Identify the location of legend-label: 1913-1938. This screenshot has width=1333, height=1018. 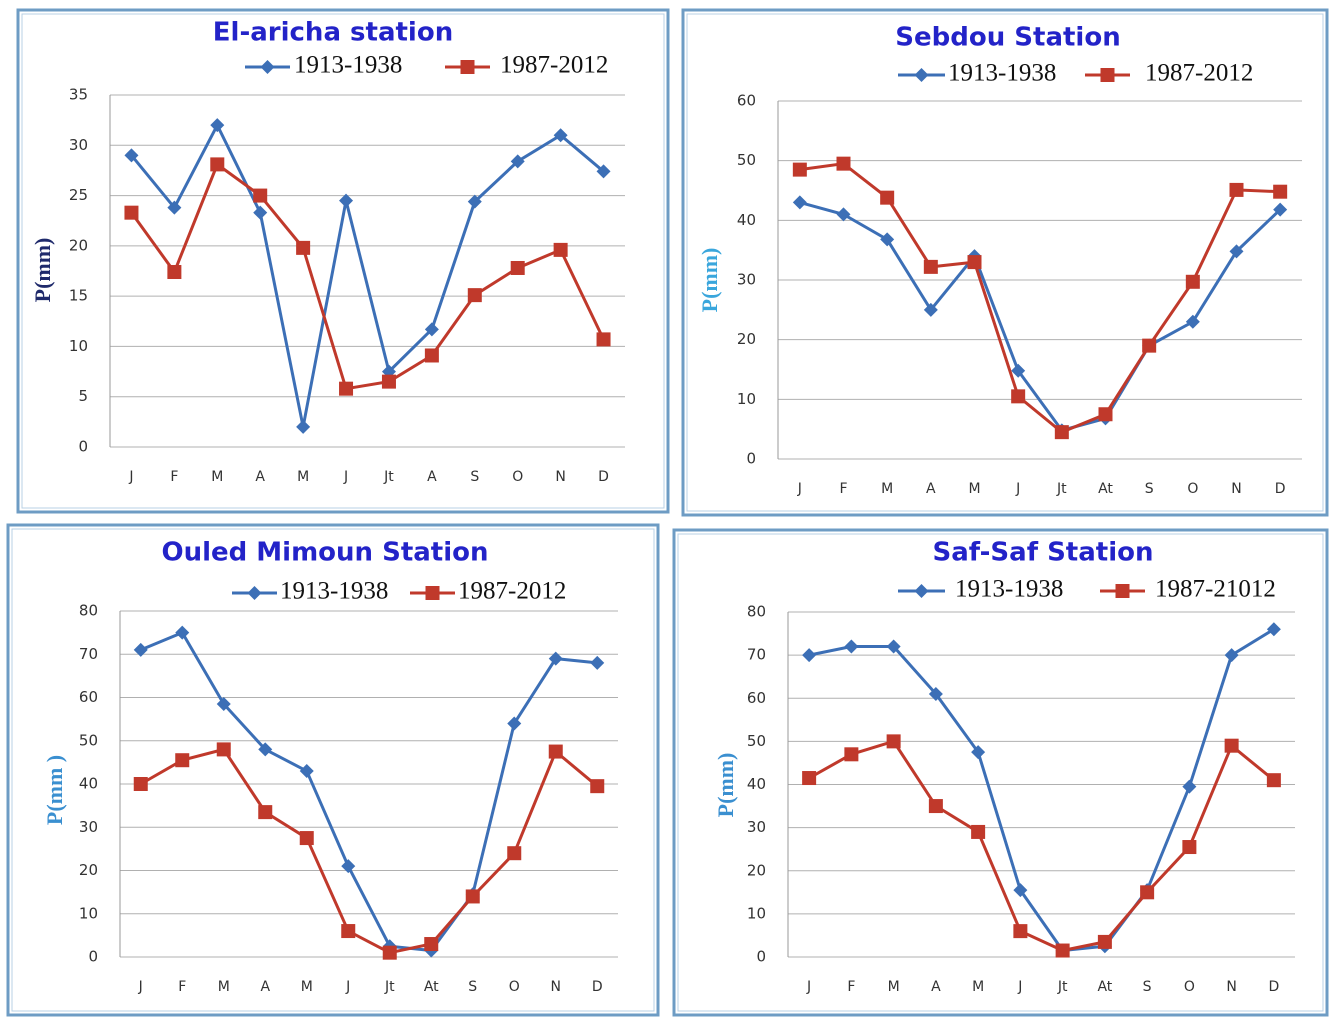
(334, 591).